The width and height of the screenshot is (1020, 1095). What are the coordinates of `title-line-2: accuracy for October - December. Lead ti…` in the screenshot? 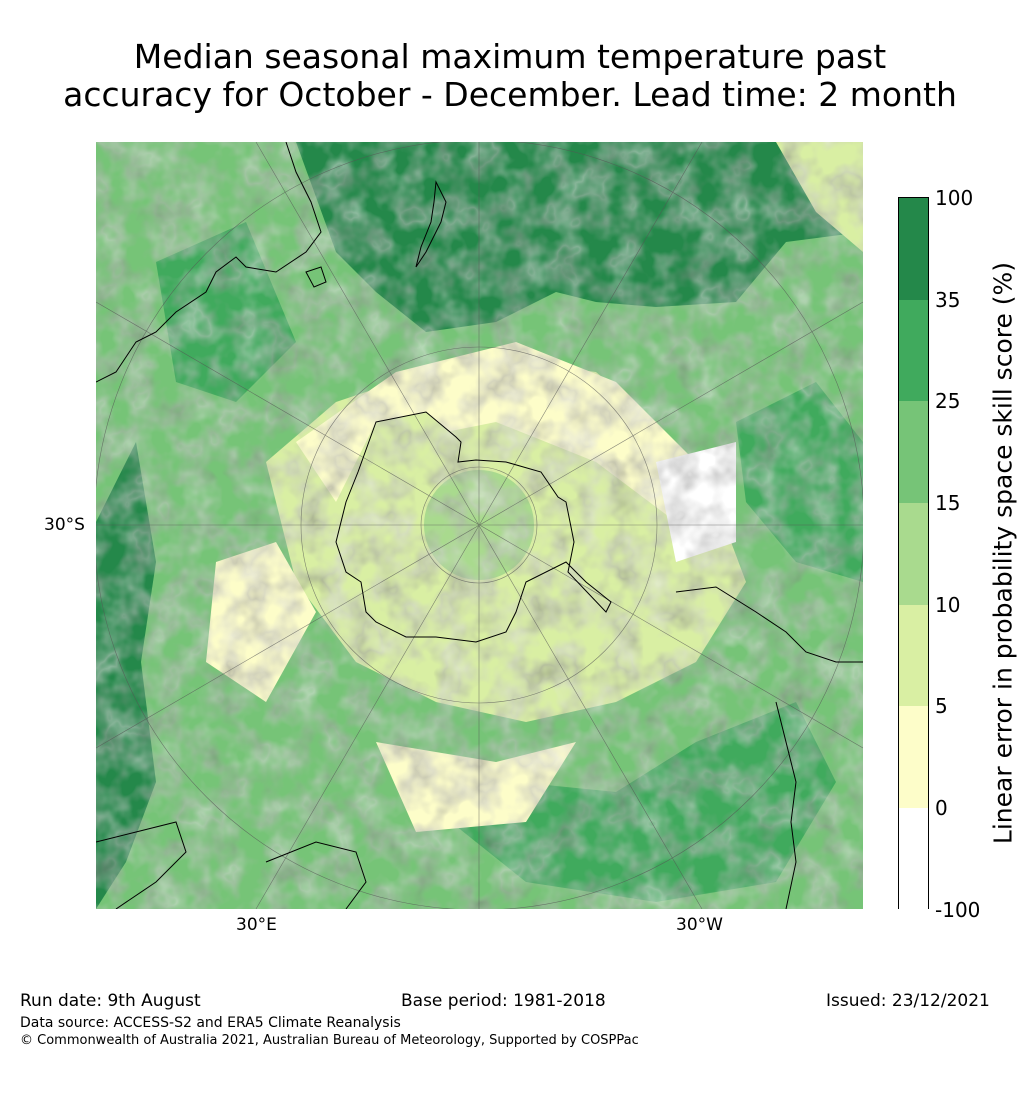 It's located at (510, 94).